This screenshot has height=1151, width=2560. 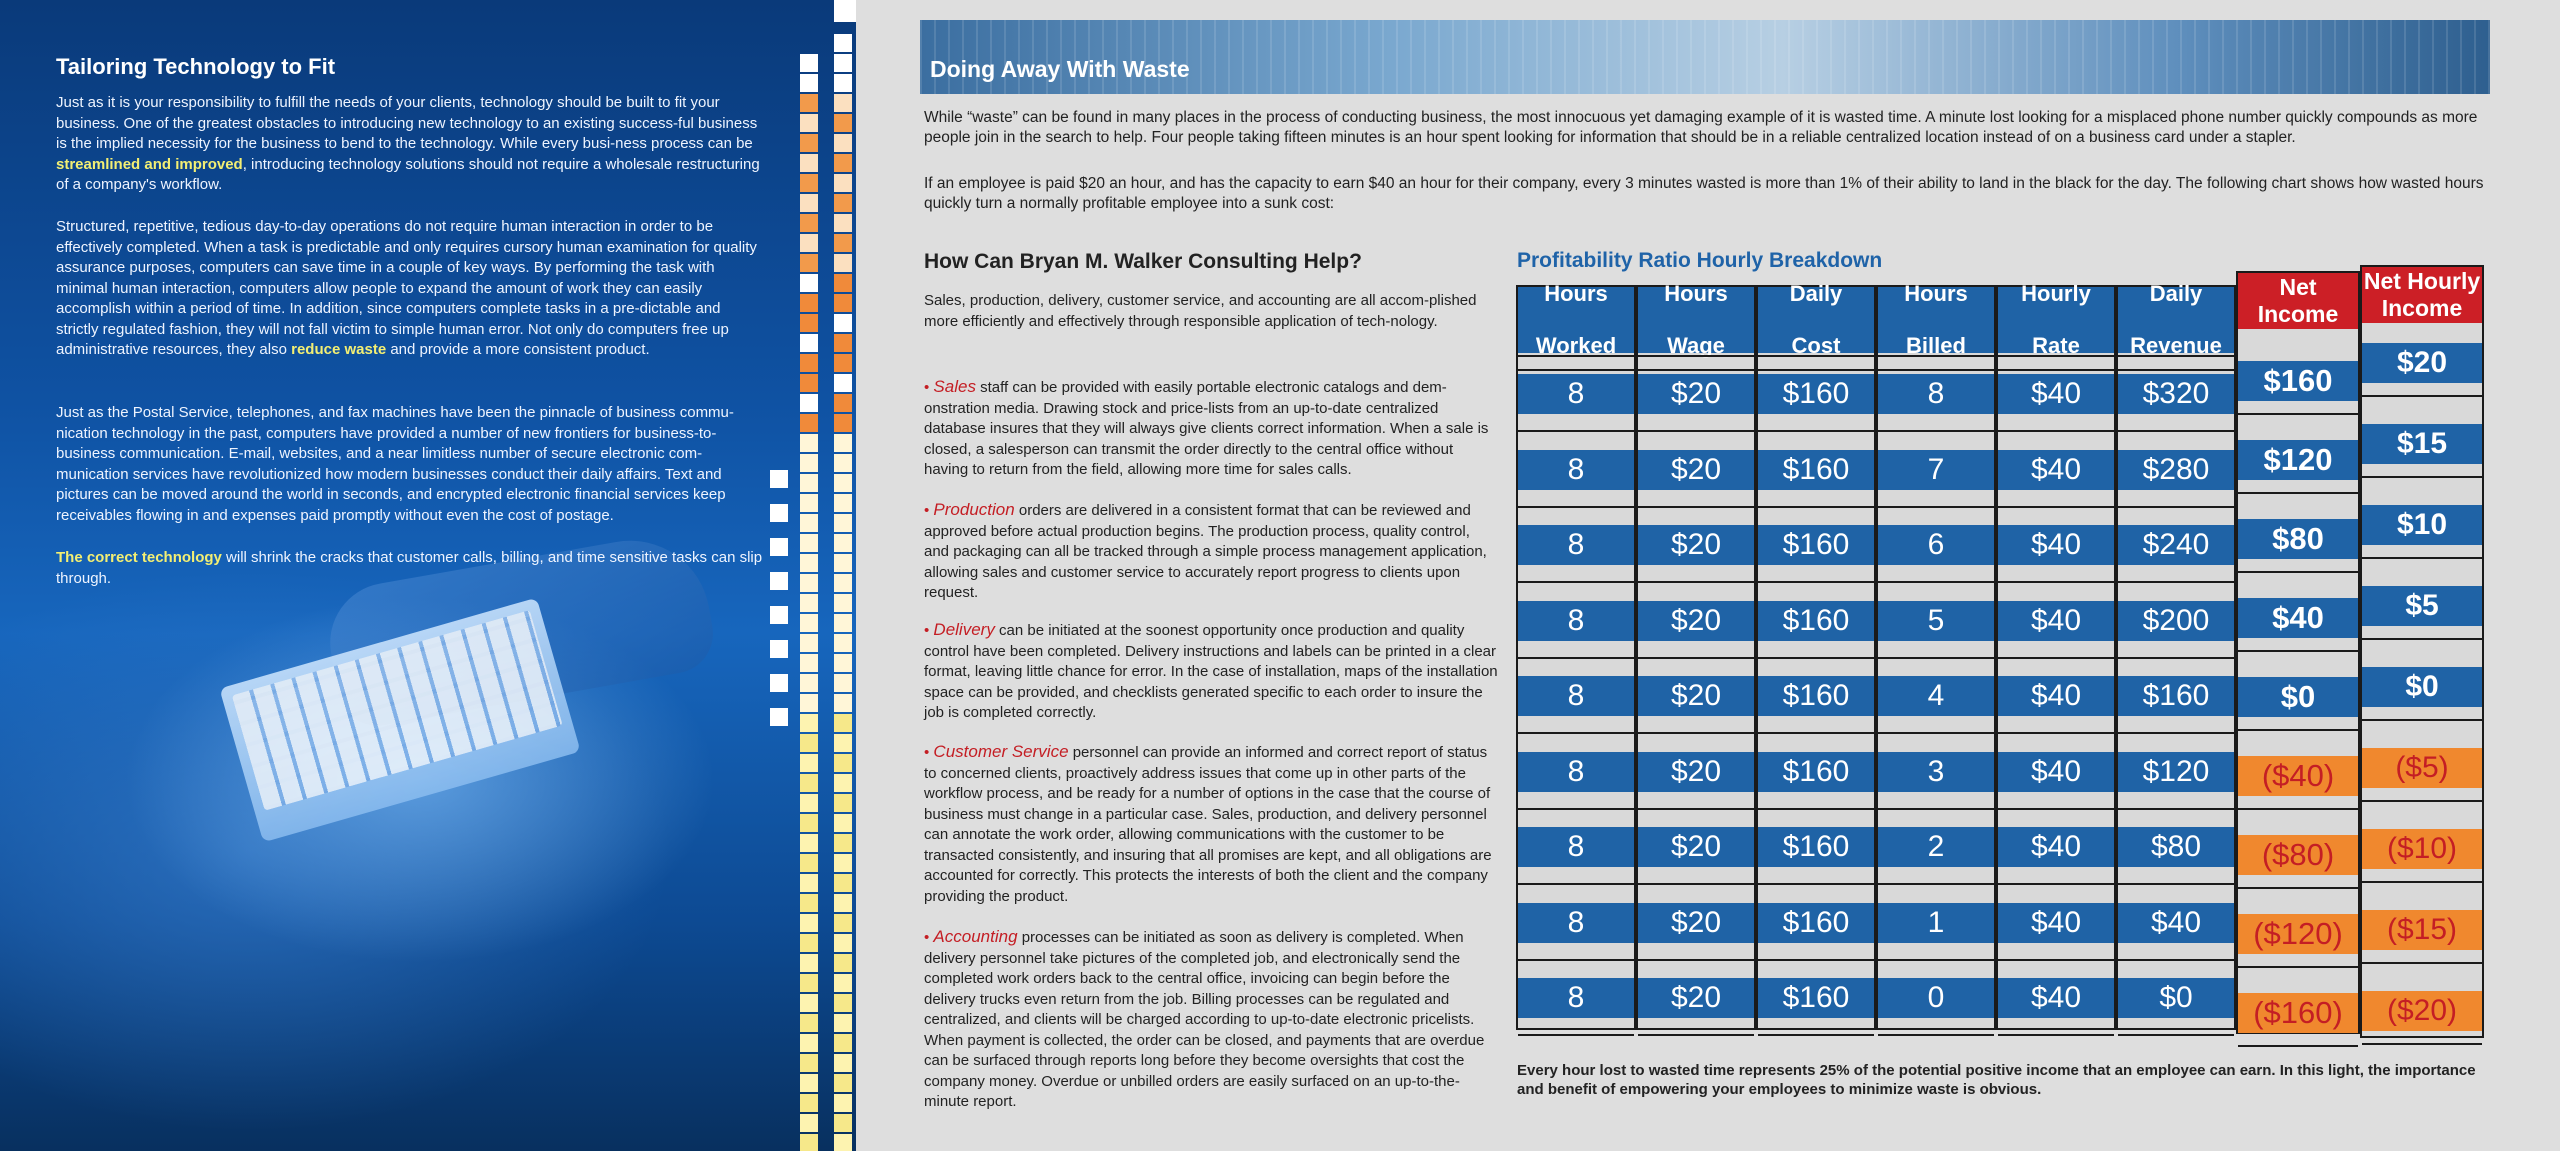 What do you see at coordinates (2422, 687) in the screenshot?
I see `positive-cell: $0` at bounding box center [2422, 687].